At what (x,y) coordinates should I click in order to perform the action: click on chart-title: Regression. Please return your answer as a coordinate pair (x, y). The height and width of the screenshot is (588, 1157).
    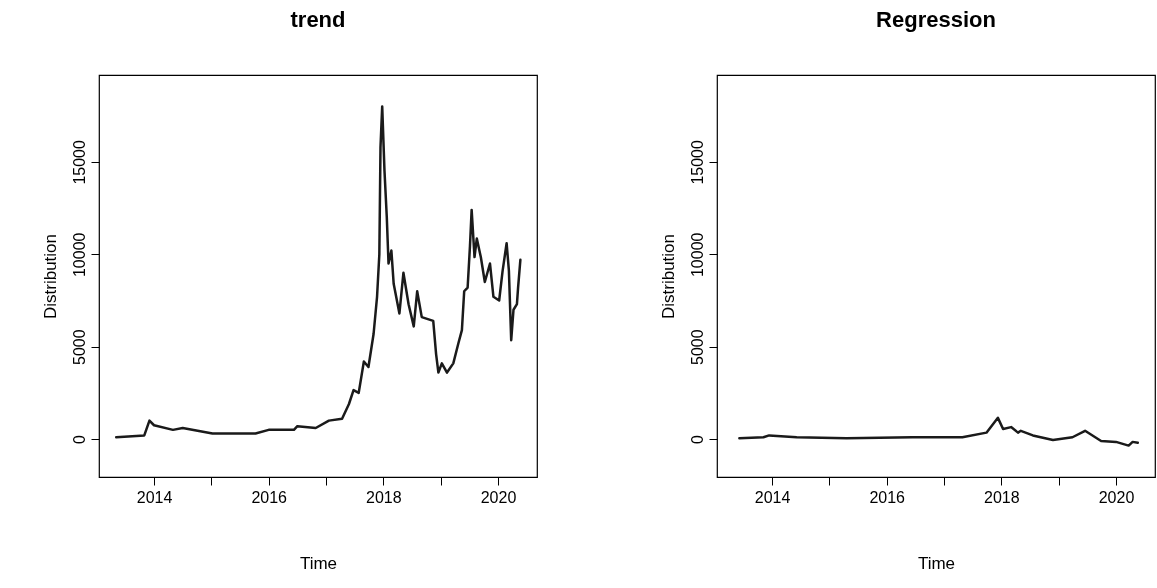
    Looking at the image, I should click on (936, 19).